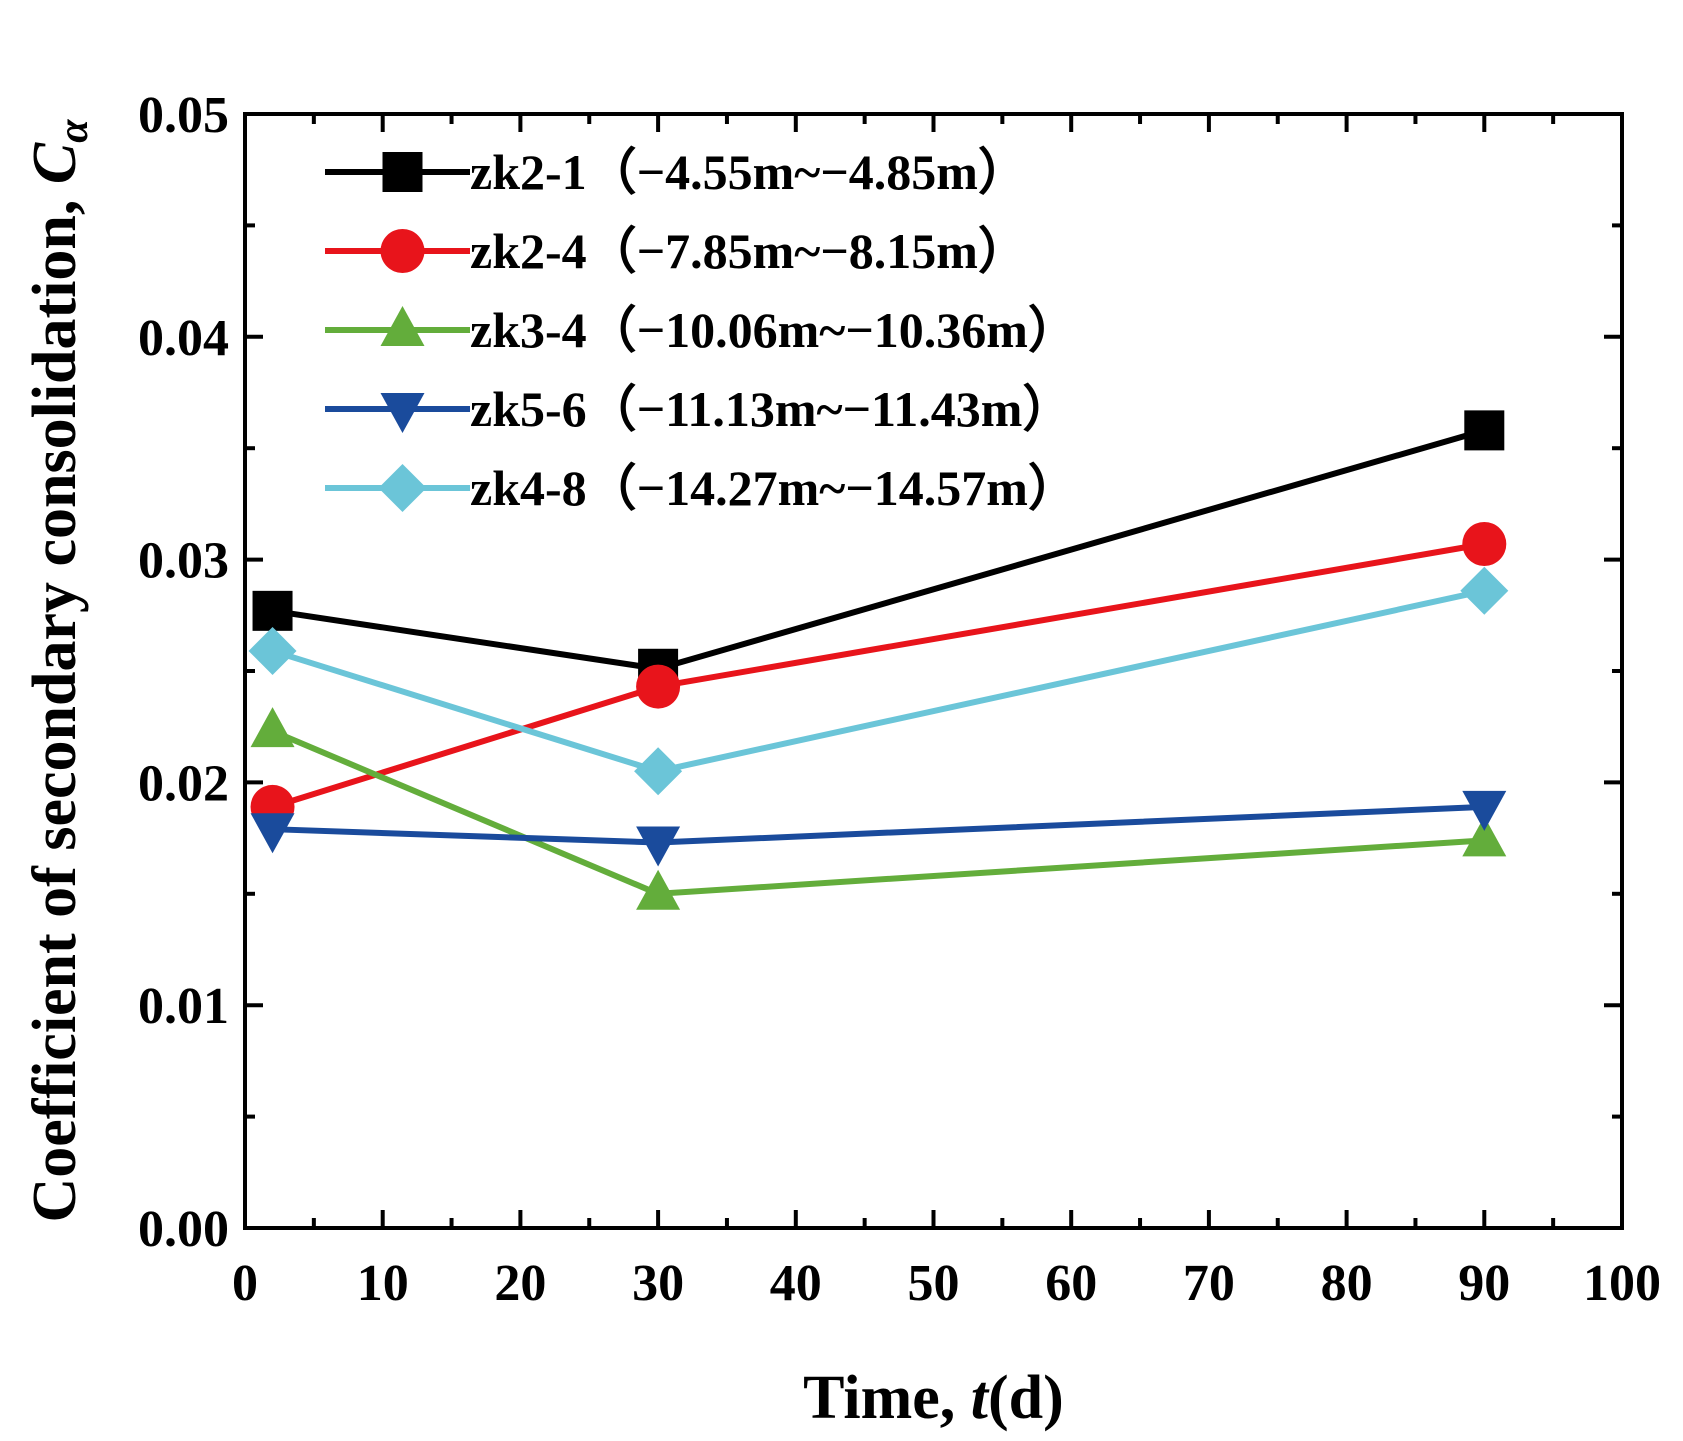 This screenshot has height=1441, width=1683. I want to click on legend-entry: zk5-6（−11.13m~−11.43m）, so click(698, 409).